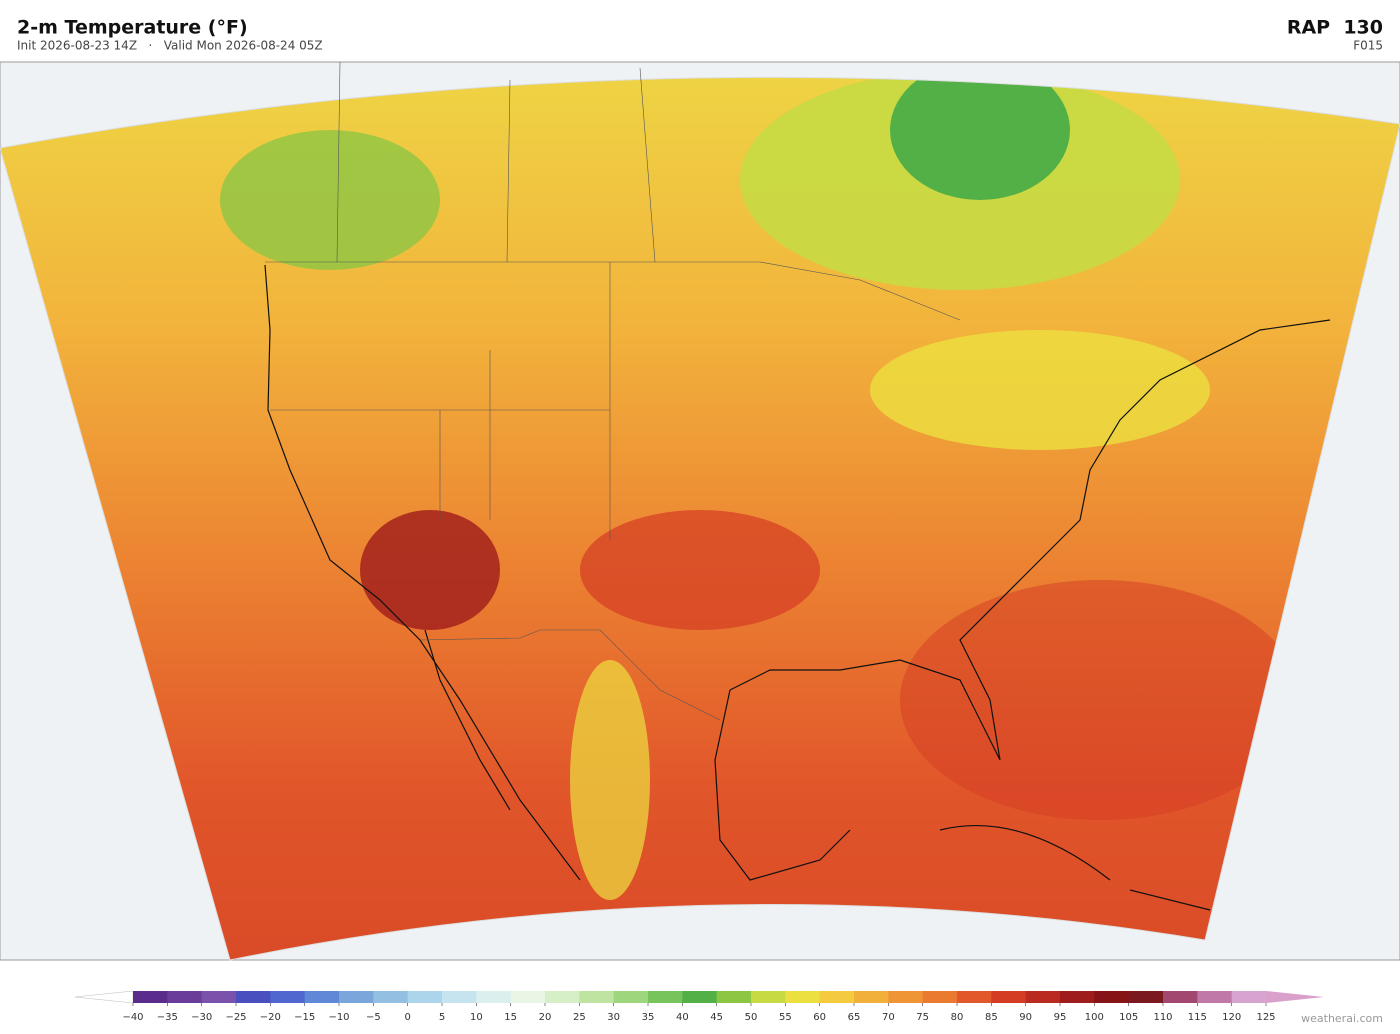  Describe the element at coordinates (545, 1017) in the screenshot. I see `colorbar-tick-label: 20` at that location.